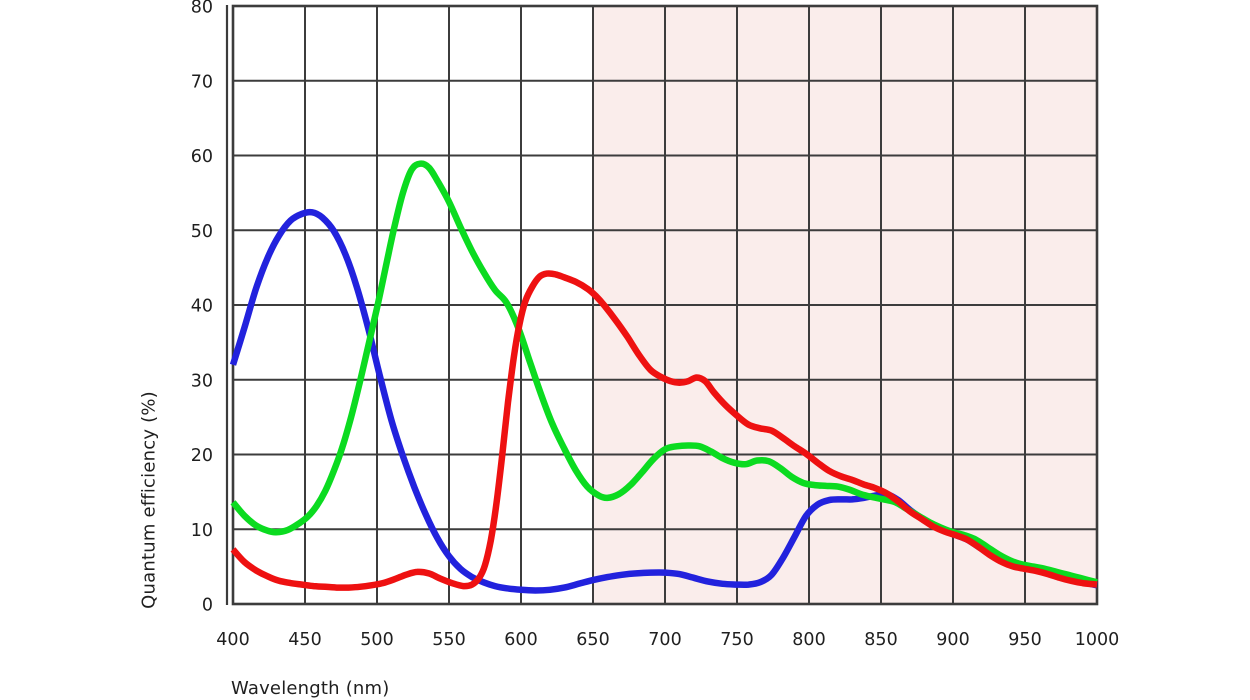  I want to click on x-tick-label: 900, so click(952, 640).